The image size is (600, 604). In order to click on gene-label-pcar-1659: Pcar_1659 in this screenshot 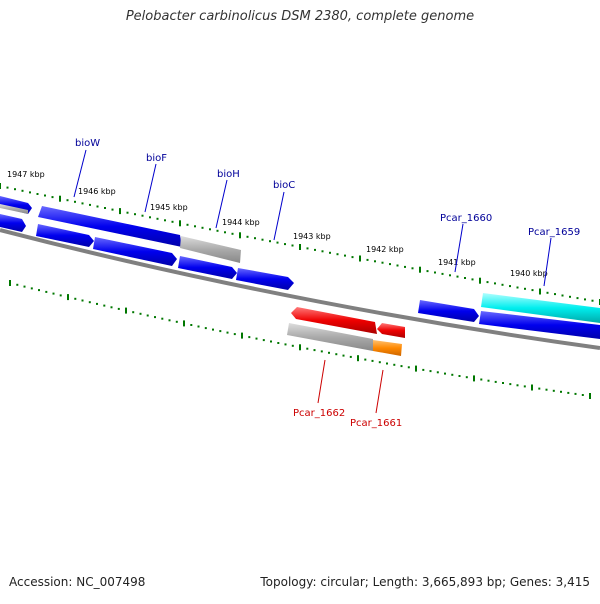, I will do `click(554, 232)`.